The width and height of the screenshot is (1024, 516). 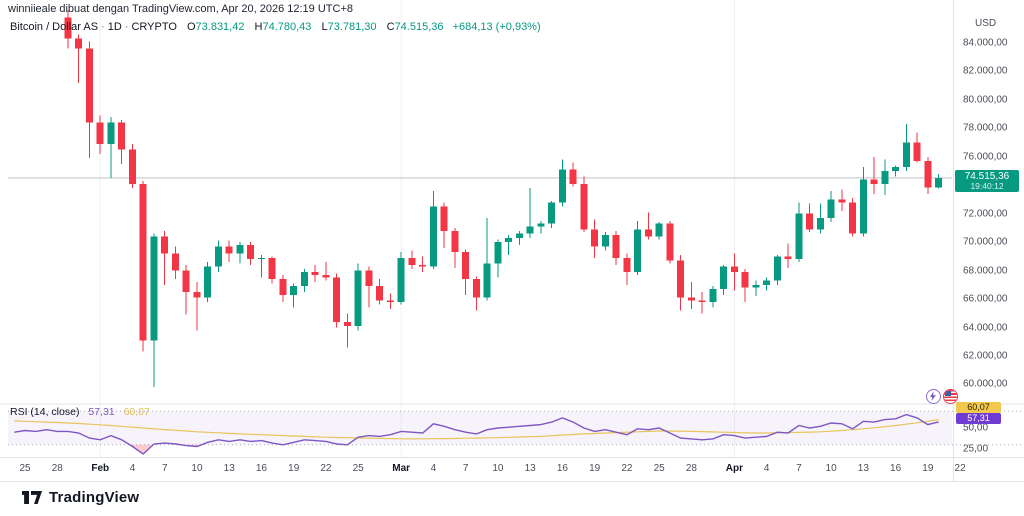 I want to click on lightning-icon, so click(x=933, y=396).